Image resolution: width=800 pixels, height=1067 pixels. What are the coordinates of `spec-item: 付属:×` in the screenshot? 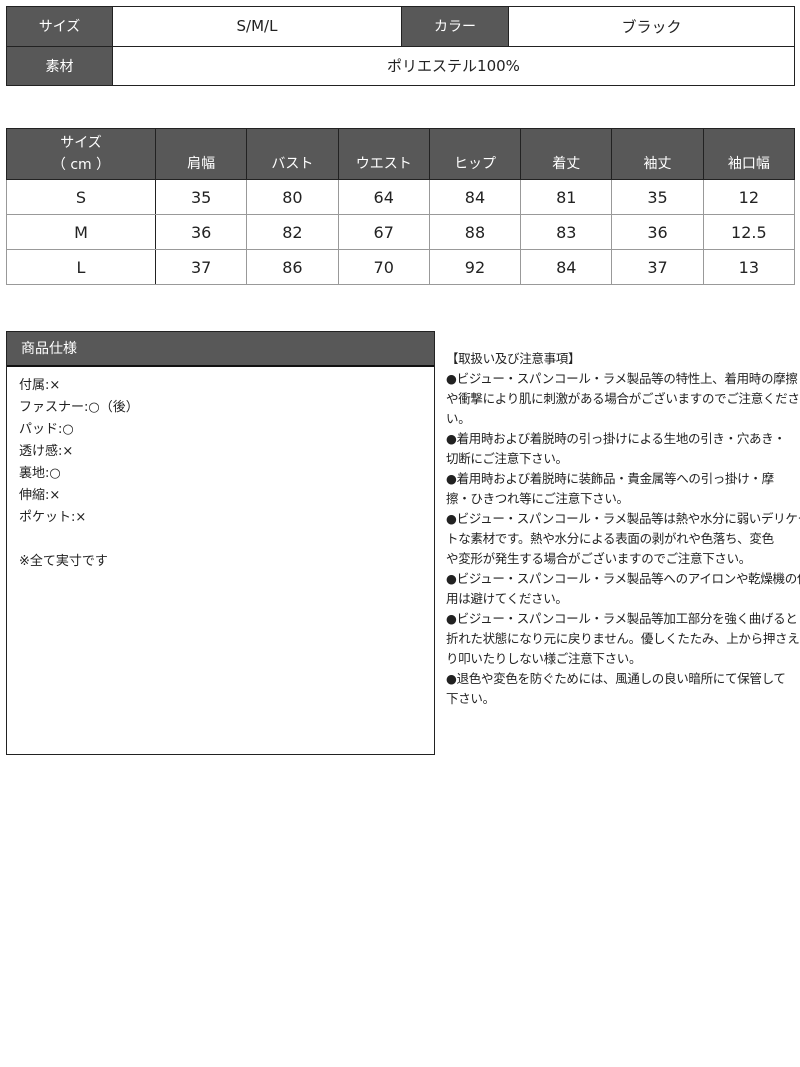 It's located at (40, 385).